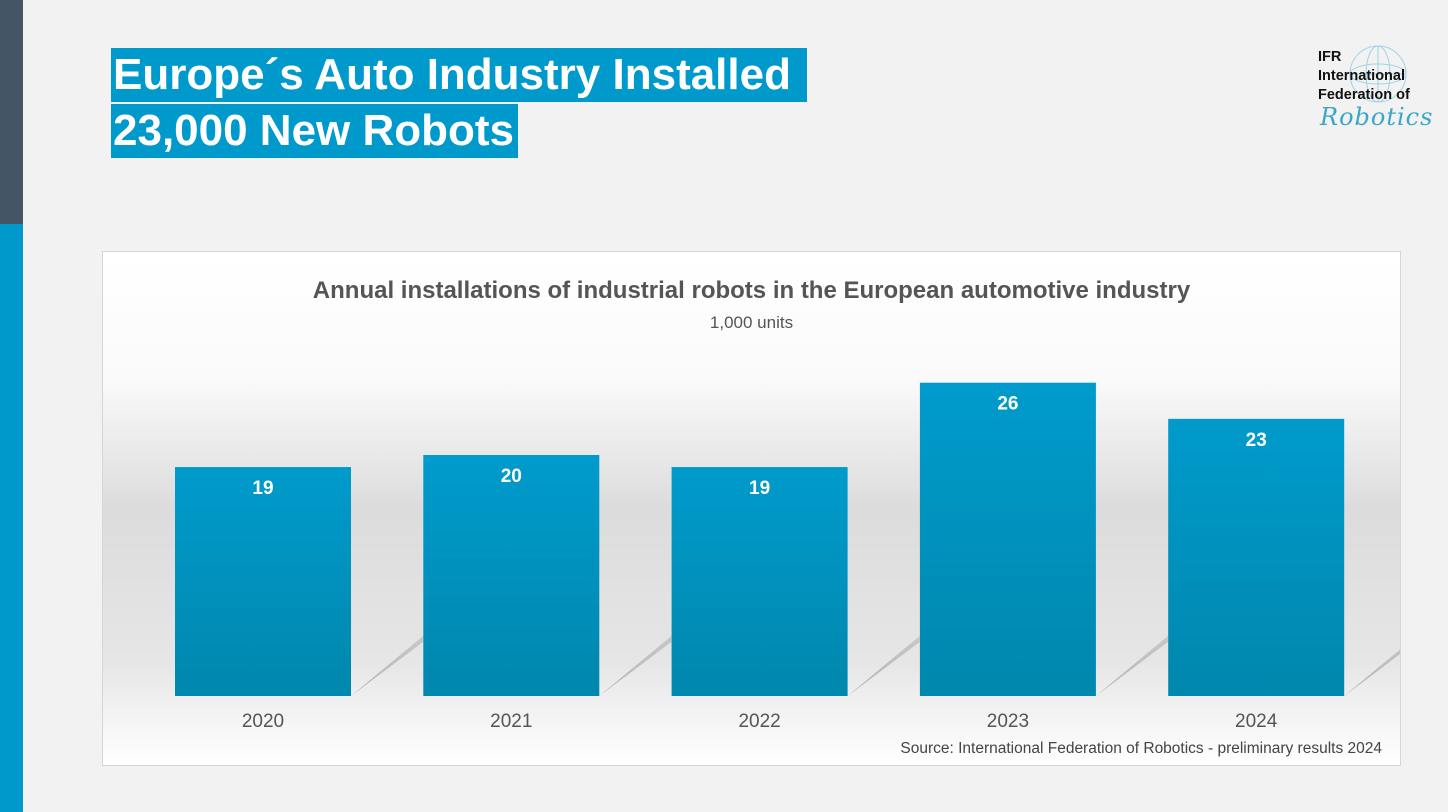 This screenshot has width=1448, height=812. What do you see at coordinates (511, 721) in the screenshot?
I see `x-tick-label: 2021` at bounding box center [511, 721].